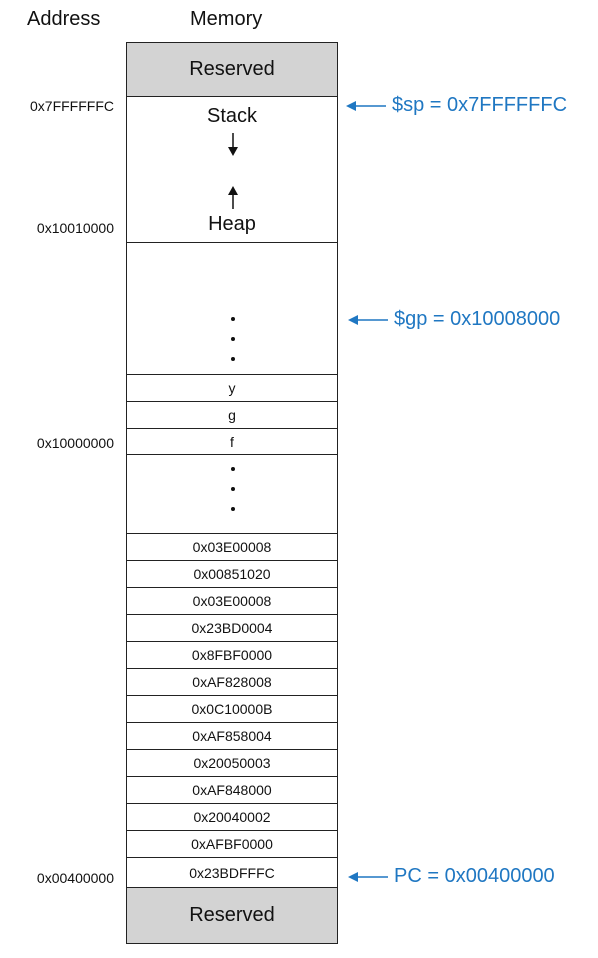 The image size is (598, 958). I want to click on pc-pointer: PC = 0x00400000, so click(451, 876).